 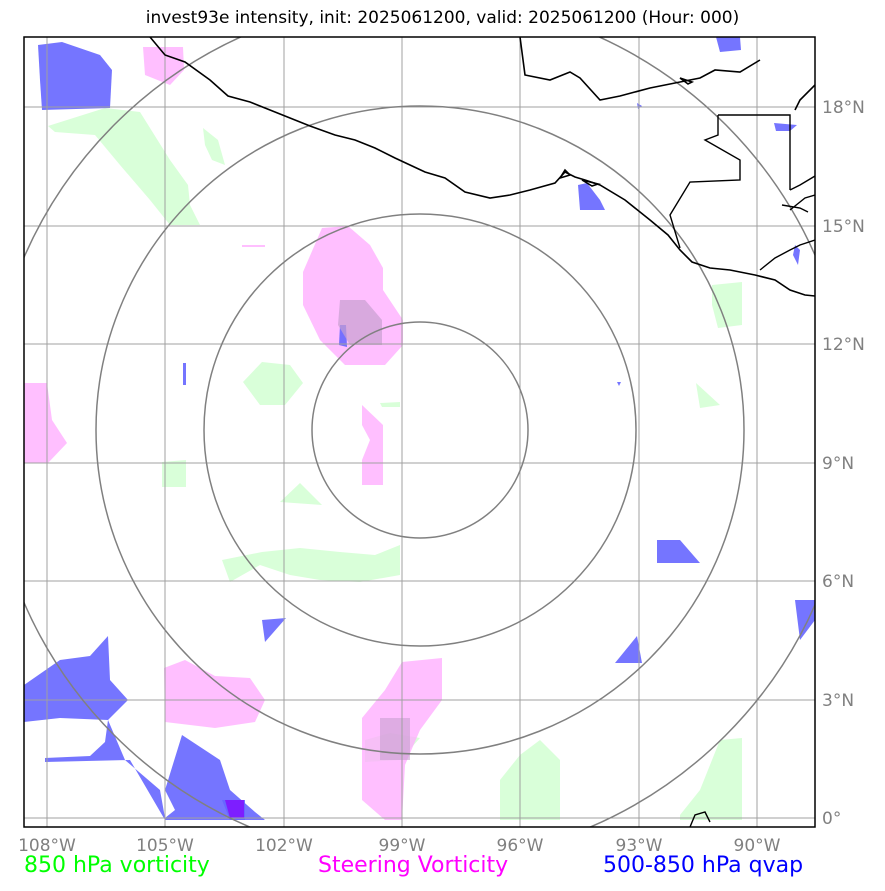 I want to click on range-ring, so click(x=420, y=430).